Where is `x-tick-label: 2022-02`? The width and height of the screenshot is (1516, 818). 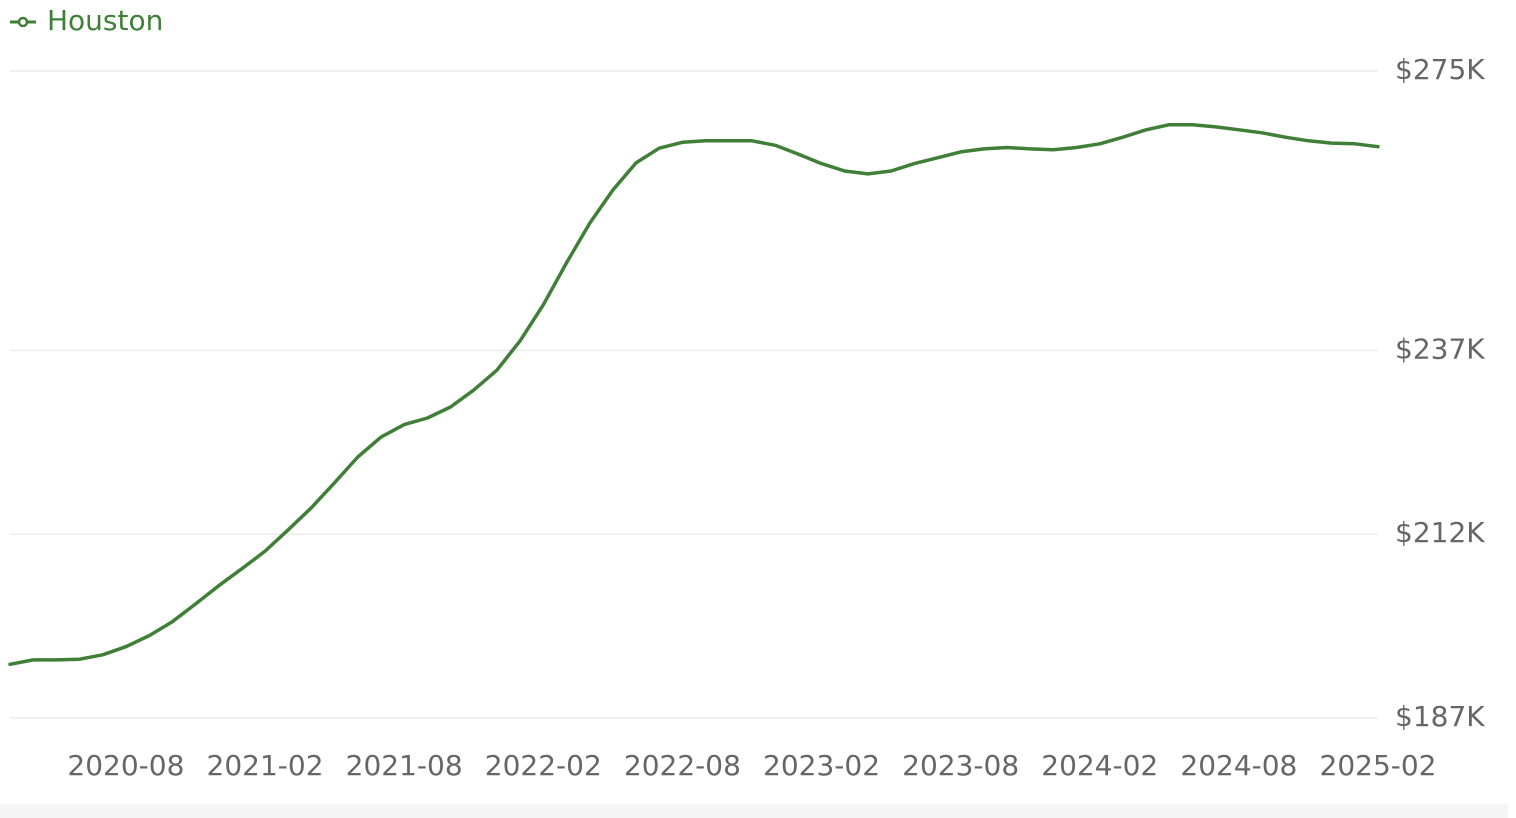
x-tick-label: 2022-02 is located at coordinates (543, 765).